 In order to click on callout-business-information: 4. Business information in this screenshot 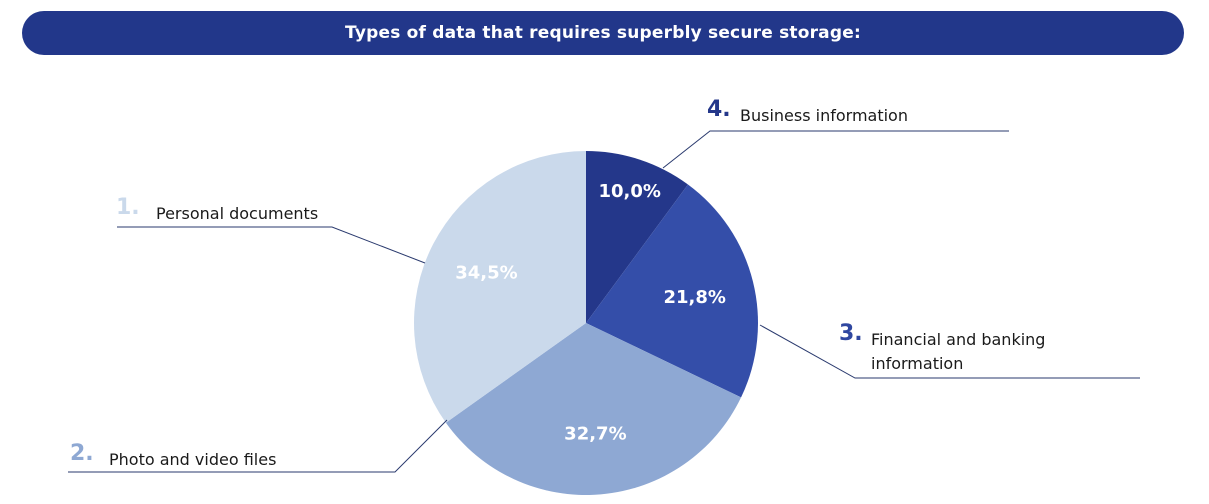, I will do `click(807, 113)`.